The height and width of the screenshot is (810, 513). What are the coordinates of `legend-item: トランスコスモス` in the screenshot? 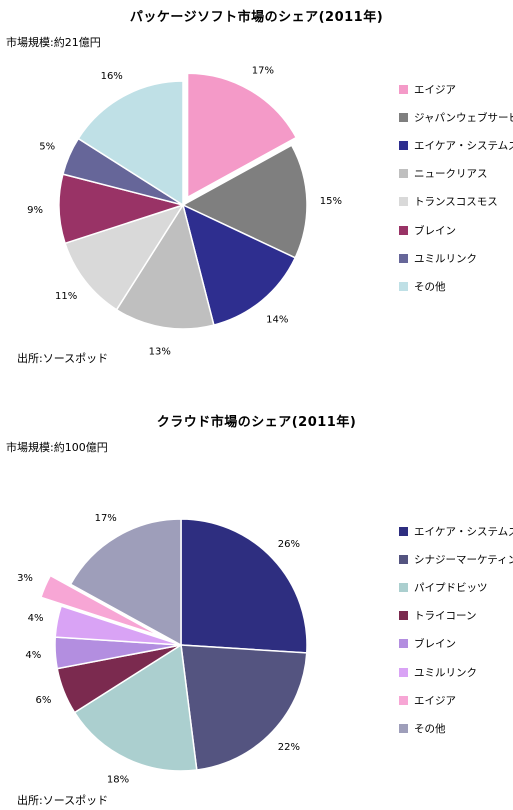 It's located at (456, 202).